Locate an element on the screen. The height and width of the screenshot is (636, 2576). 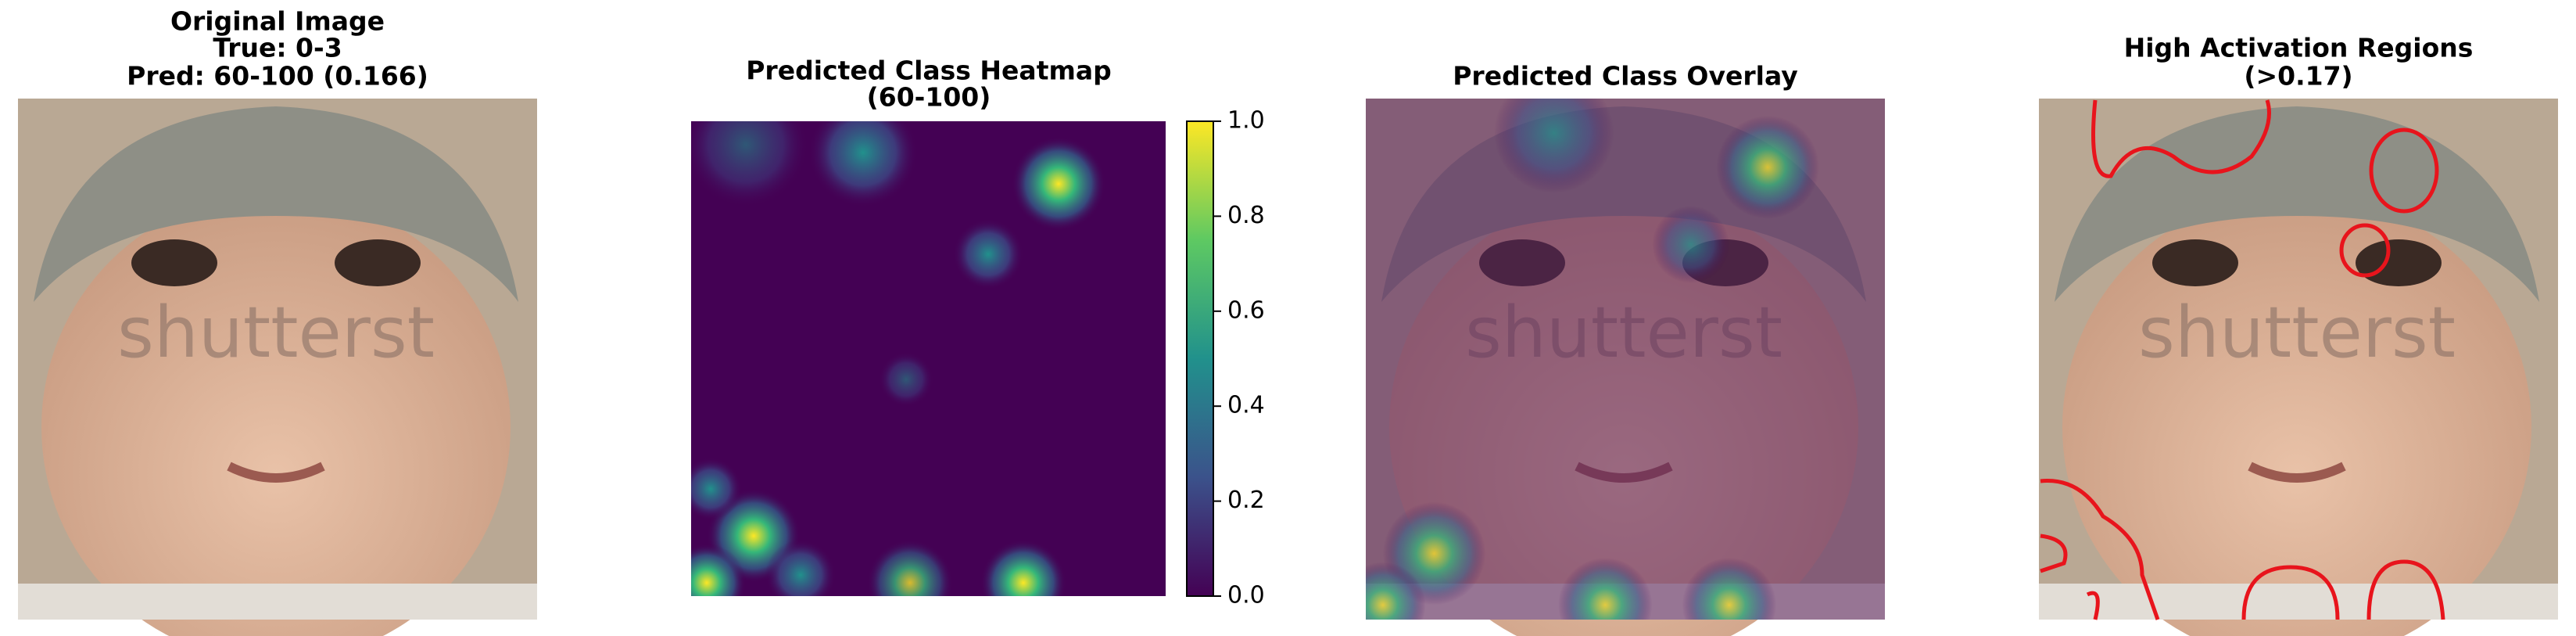
colorbar-tick-label: 0.4 is located at coordinates (1246, 406).